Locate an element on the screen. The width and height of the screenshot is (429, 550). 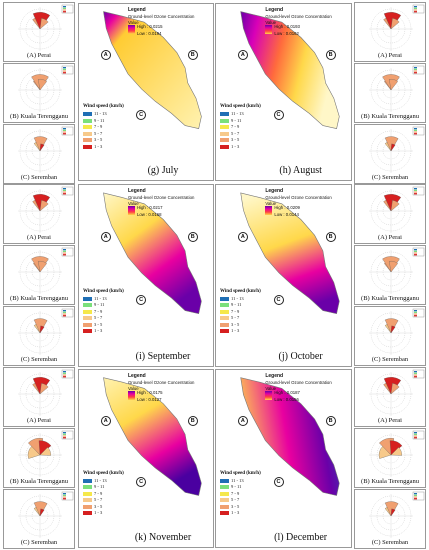
wind-rose-right-3: (A) Perai is located at coordinates (390, 214).